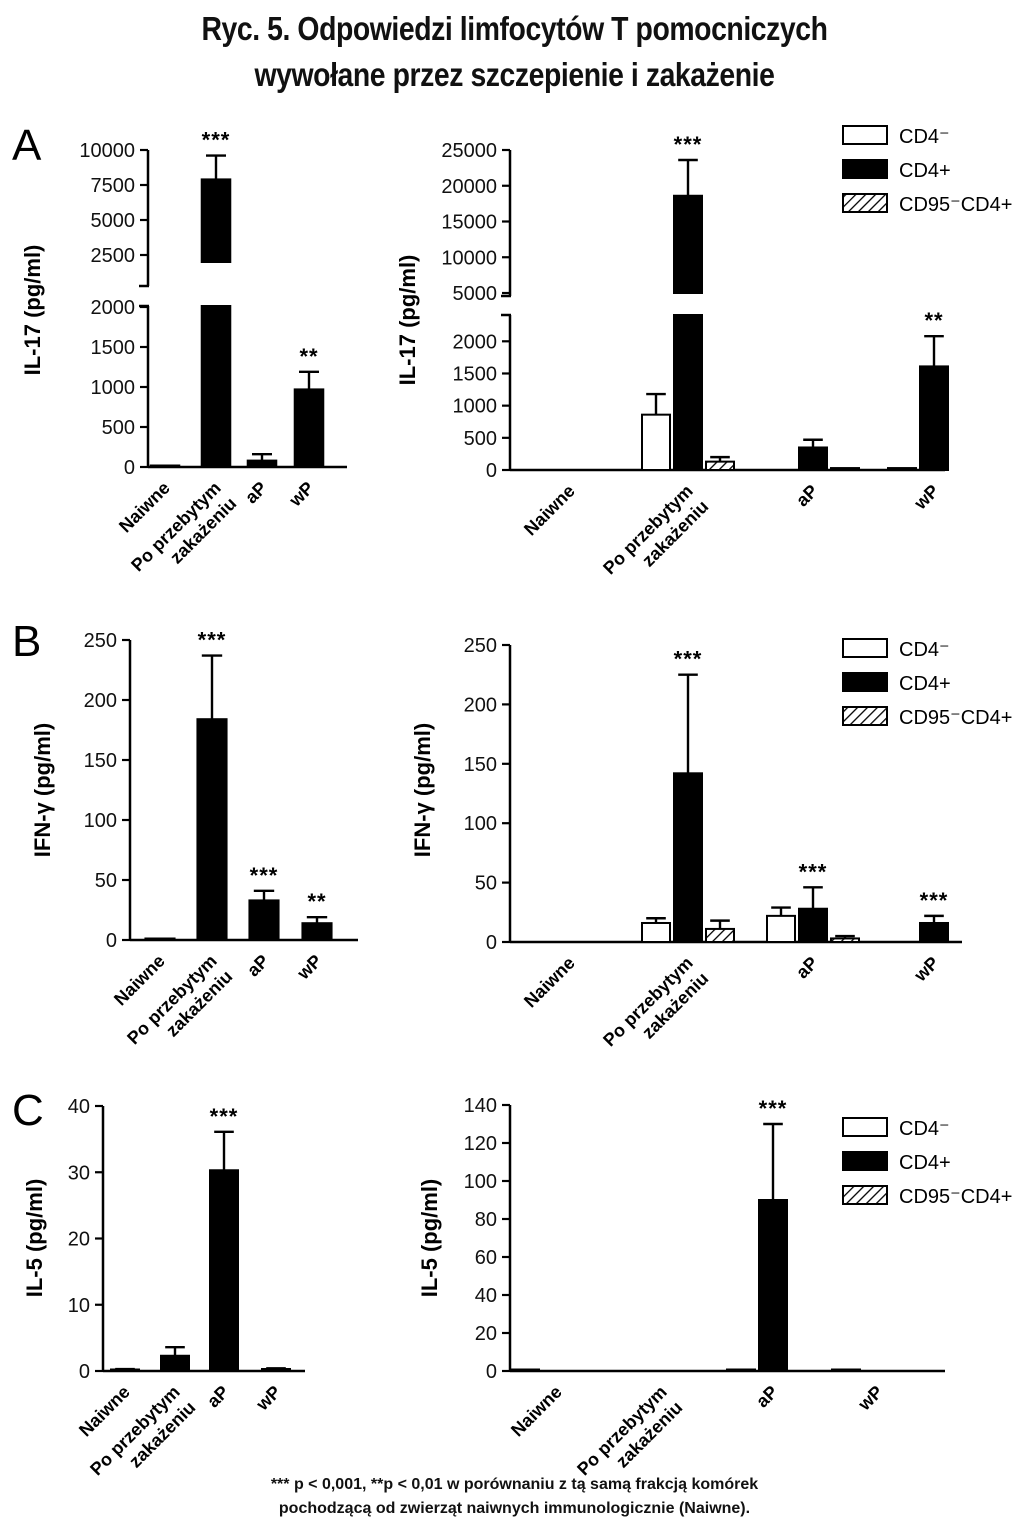  Describe the element at coordinates (100, 701) in the screenshot. I see `y-tick-label: 200` at that location.